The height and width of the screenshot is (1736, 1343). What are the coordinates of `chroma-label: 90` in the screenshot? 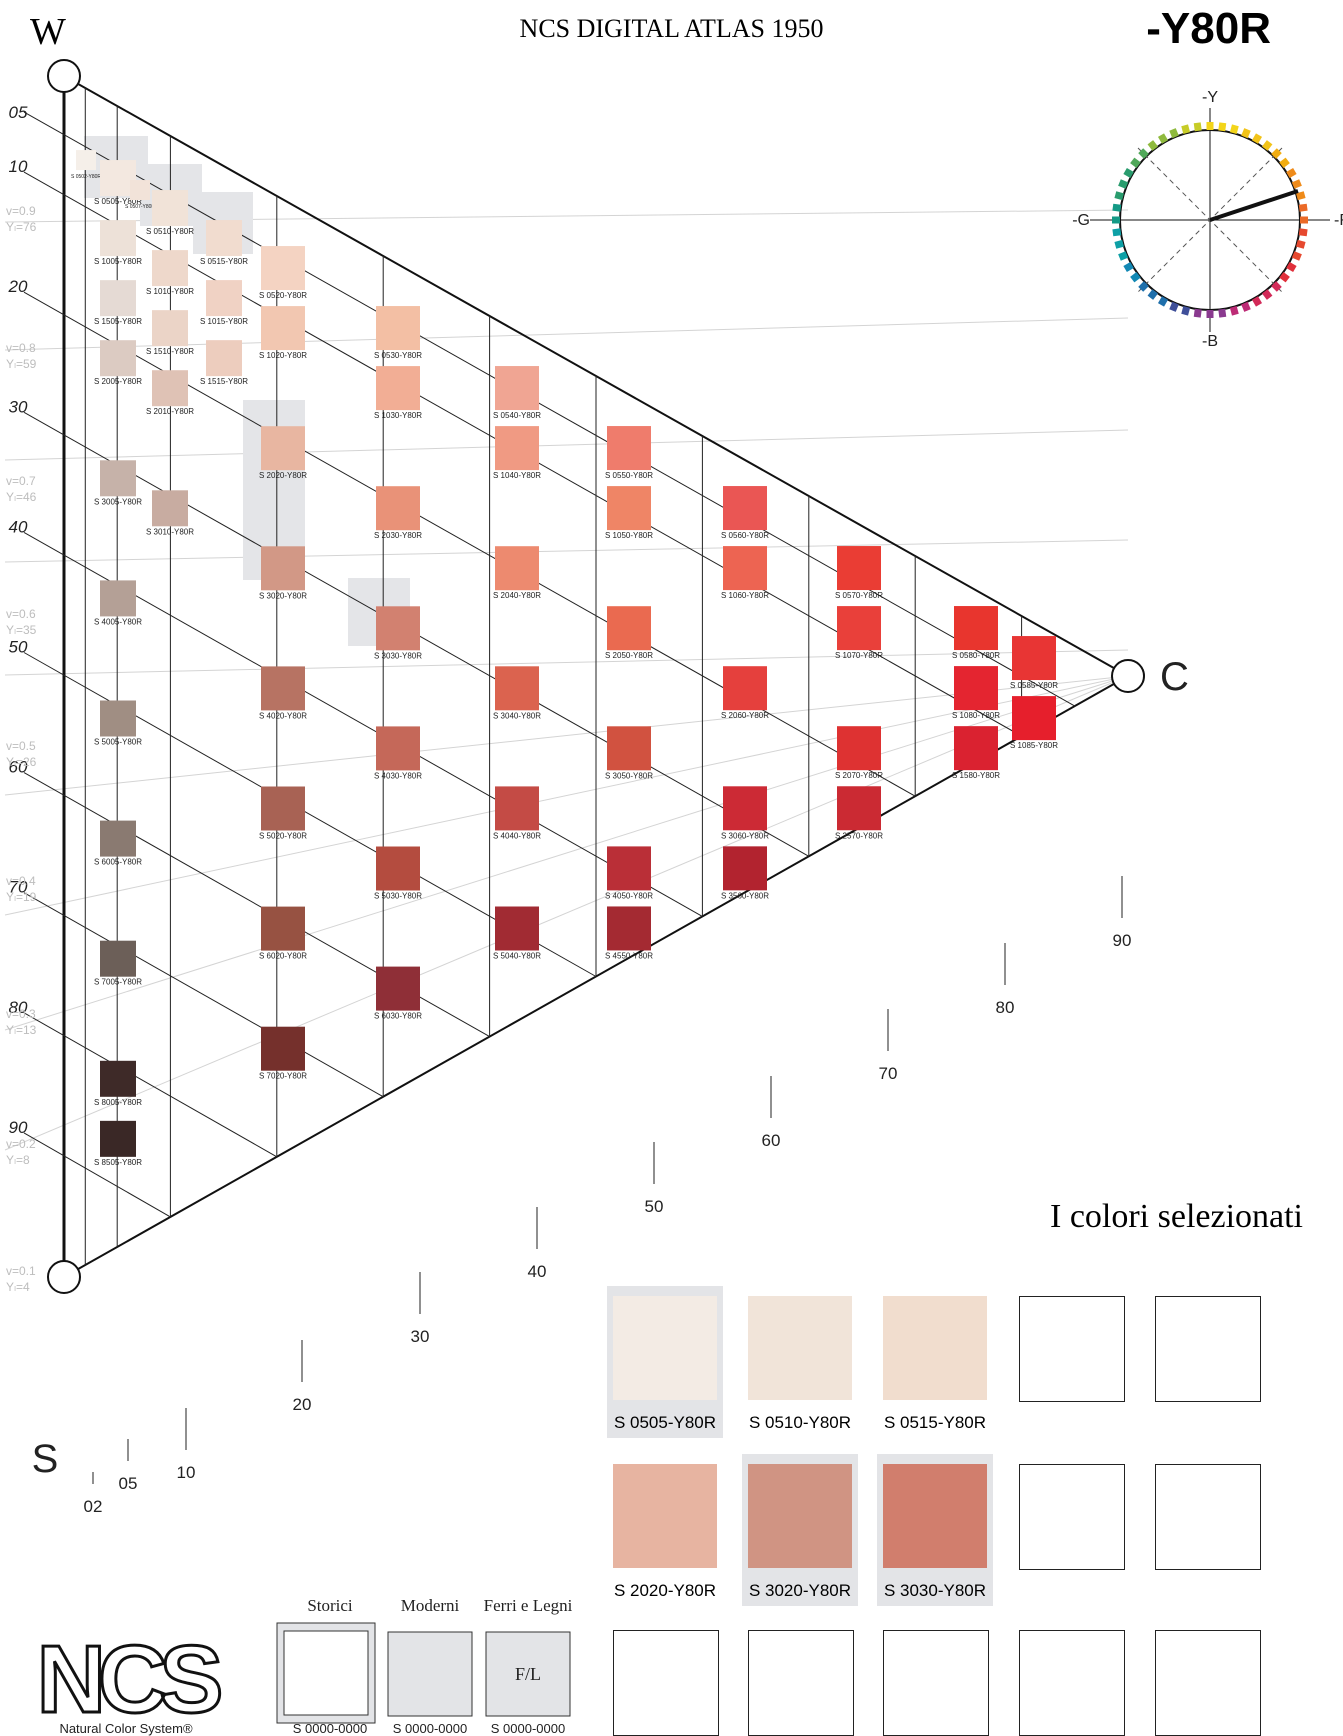 It's located at (1122, 940).